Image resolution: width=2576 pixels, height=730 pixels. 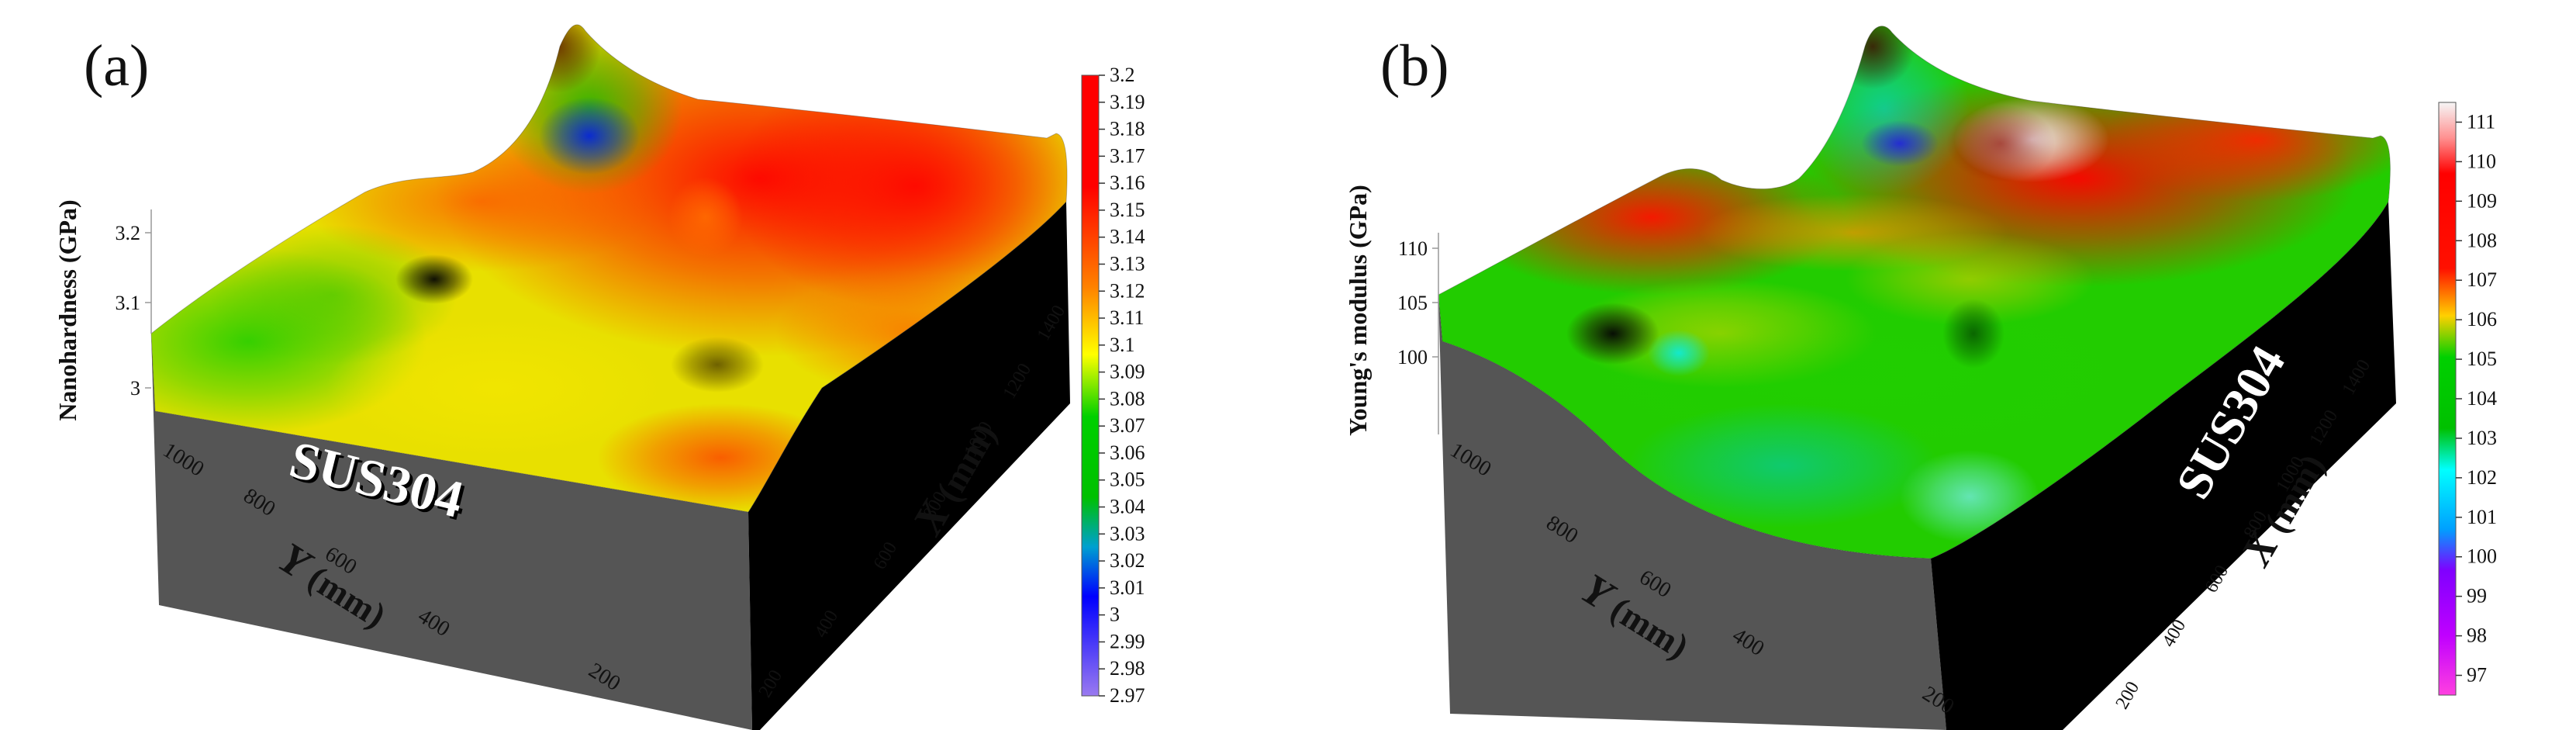 I want to click on z-axis: 3 3.1 3.2 Nanohardness (GPa), so click(x=103, y=310).